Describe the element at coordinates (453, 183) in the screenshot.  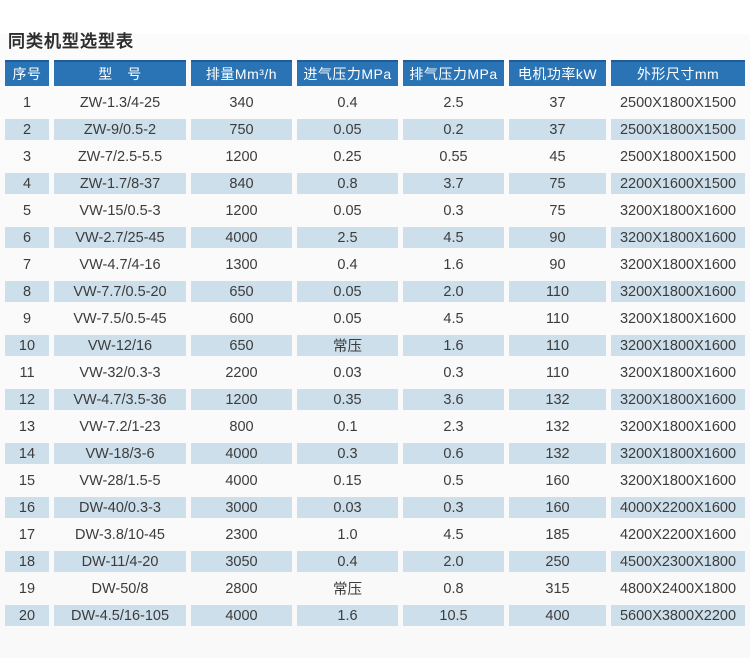
I see `cell-exhaust: 3.7` at that location.